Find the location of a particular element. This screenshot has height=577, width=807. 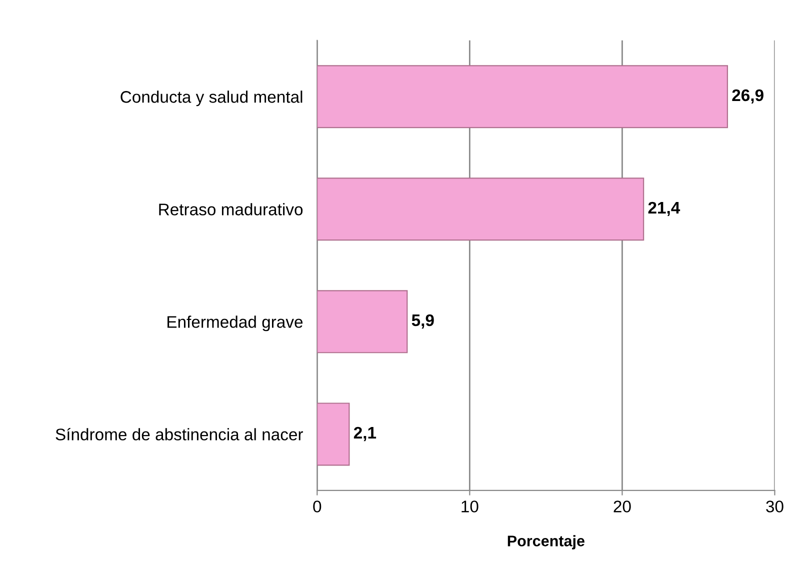

data-label: 2,1 is located at coordinates (365, 434).